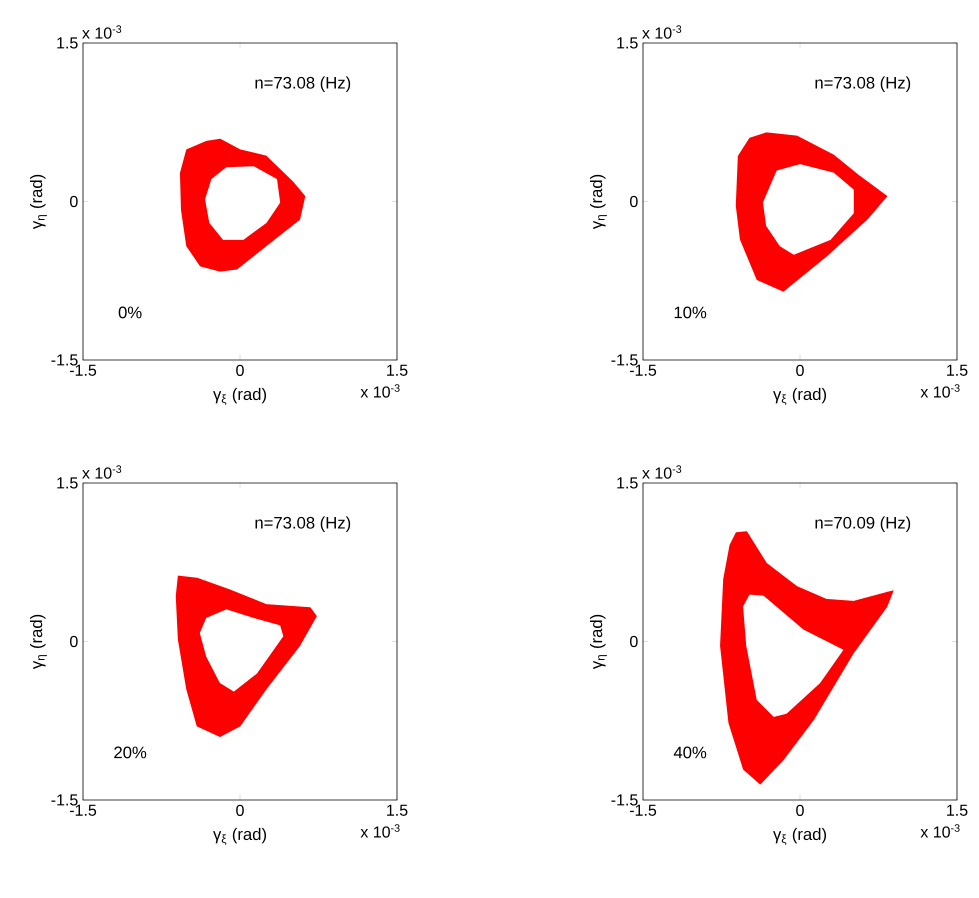 The height and width of the screenshot is (898, 979). What do you see at coordinates (690, 752) in the screenshot?
I see `annotation: 40%` at bounding box center [690, 752].